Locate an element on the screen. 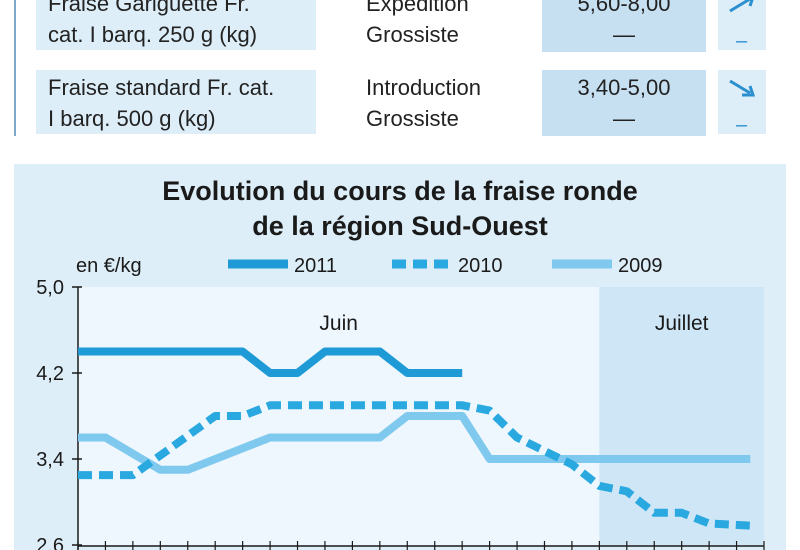  chart-title-line1: Evolution du cours de la fraise ronde is located at coordinates (400, 191).